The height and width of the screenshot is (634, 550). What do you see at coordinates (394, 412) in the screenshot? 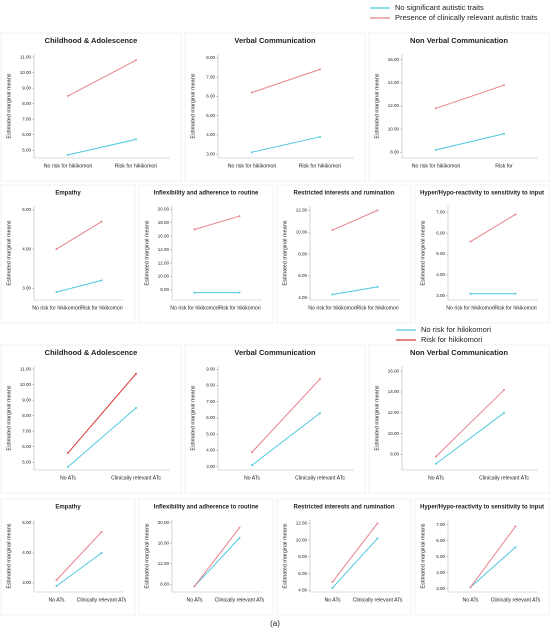
I see `y-tick-label: 12.00` at bounding box center [394, 412].